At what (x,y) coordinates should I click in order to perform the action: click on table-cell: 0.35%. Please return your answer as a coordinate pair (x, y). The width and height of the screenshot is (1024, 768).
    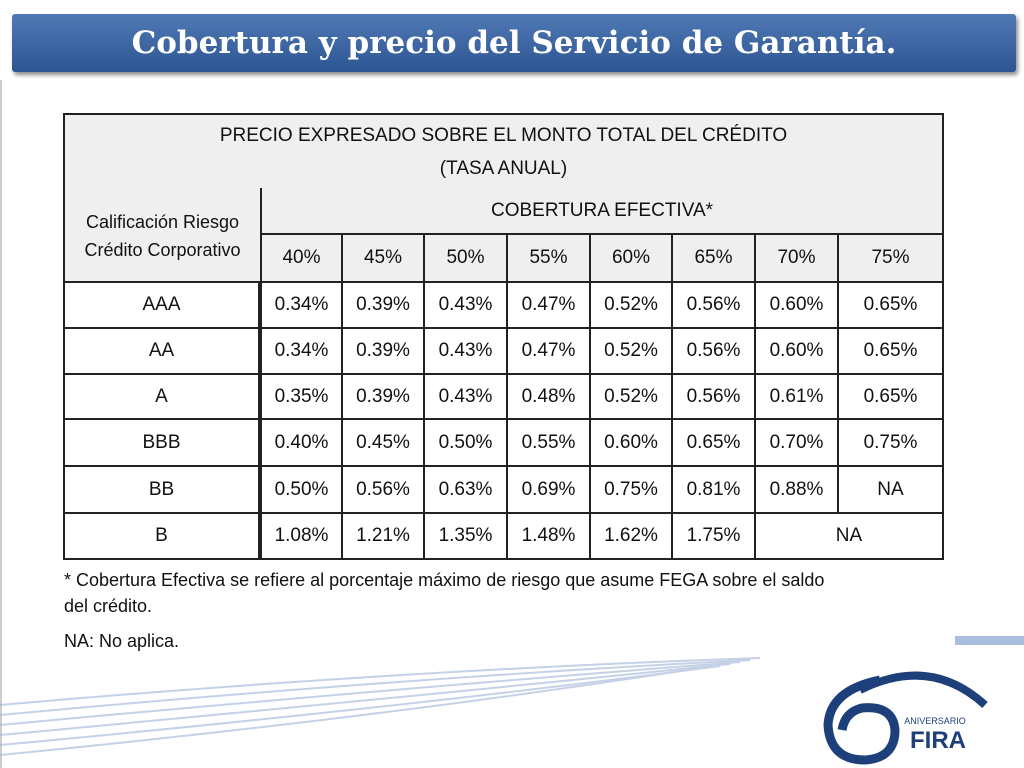
    Looking at the image, I should click on (301, 397).